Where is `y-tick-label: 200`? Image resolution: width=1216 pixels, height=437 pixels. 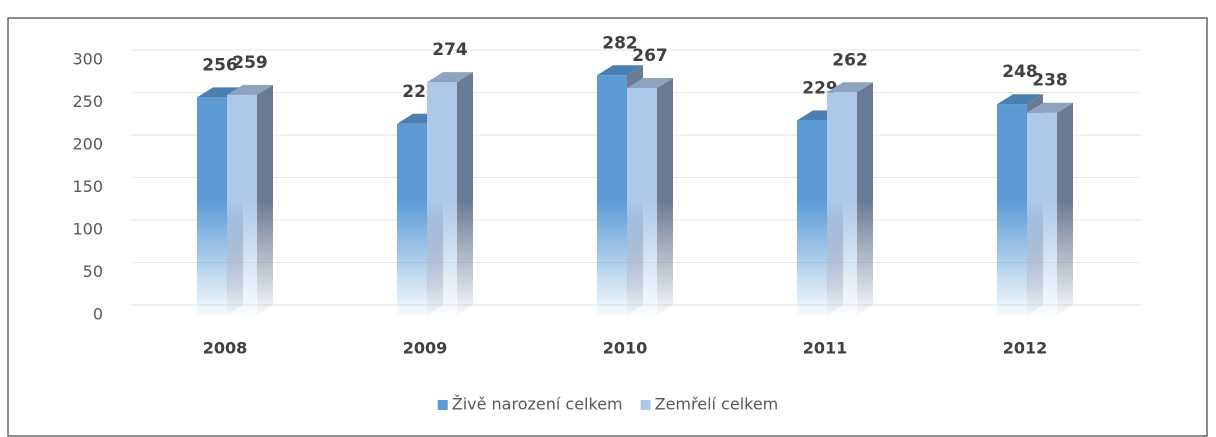 y-tick-label: 200 is located at coordinates (87, 144).